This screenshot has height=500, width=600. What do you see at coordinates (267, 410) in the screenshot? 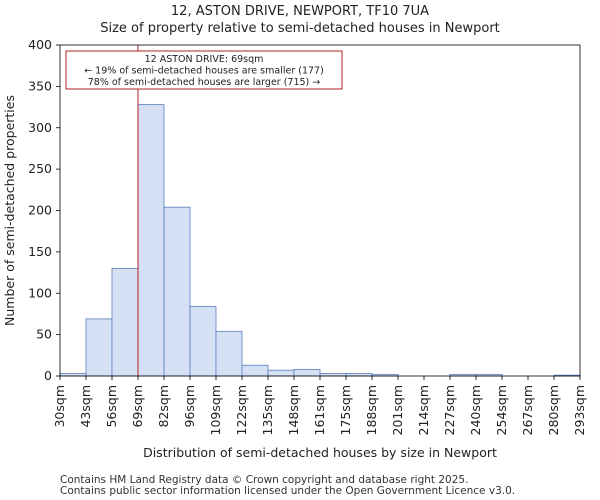
I see `x-tick-label: 135sqm` at bounding box center [267, 410].